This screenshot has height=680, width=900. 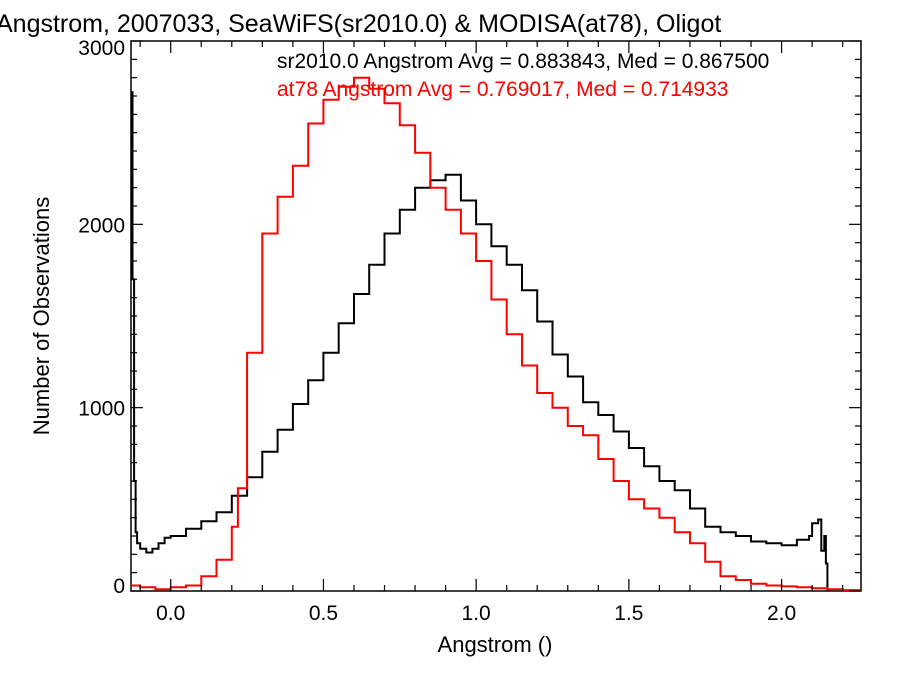 I want to click on x-tick-label: 1.5, so click(x=628, y=613).